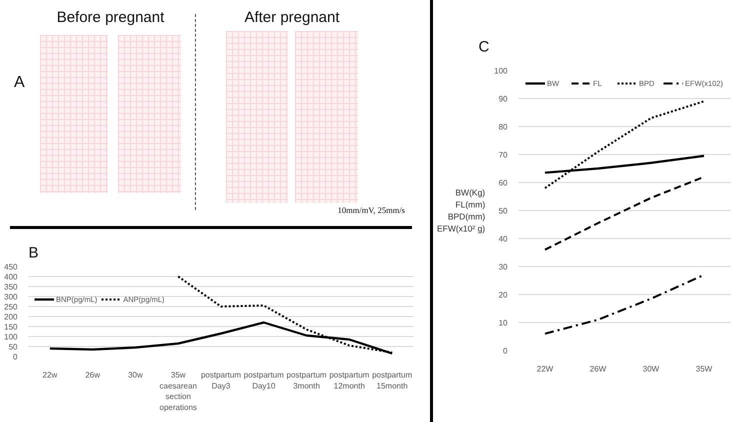 The height and width of the screenshot is (422, 750). Describe the element at coordinates (503, 239) in the screenshot. I see `y-tick-label: 40` at that location.